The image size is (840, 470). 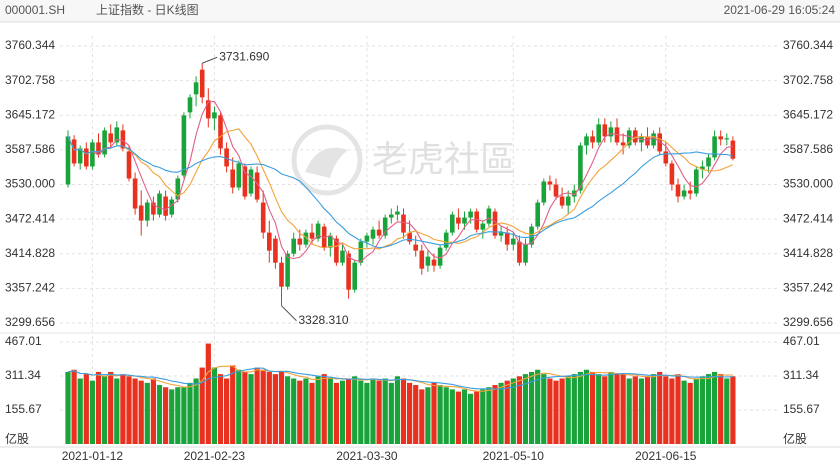 What do you see at coordinates (666, 456) in the screenshot?
I see `x-tick-label: 2021-06-15` at bounding box center [666, 456].